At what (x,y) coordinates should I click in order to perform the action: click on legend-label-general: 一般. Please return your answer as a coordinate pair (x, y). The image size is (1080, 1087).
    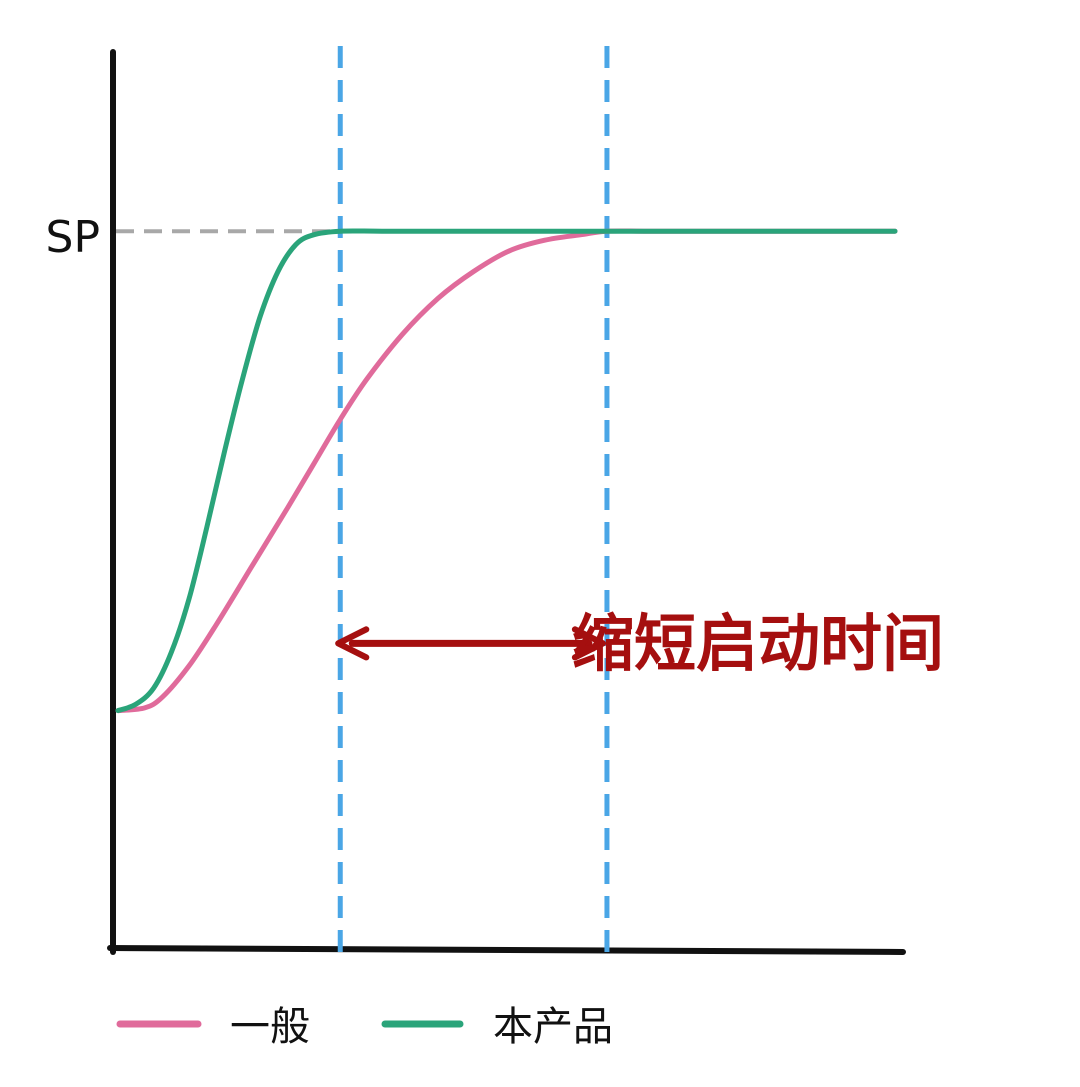
    Looking at the image, I should click on (270, 1027).